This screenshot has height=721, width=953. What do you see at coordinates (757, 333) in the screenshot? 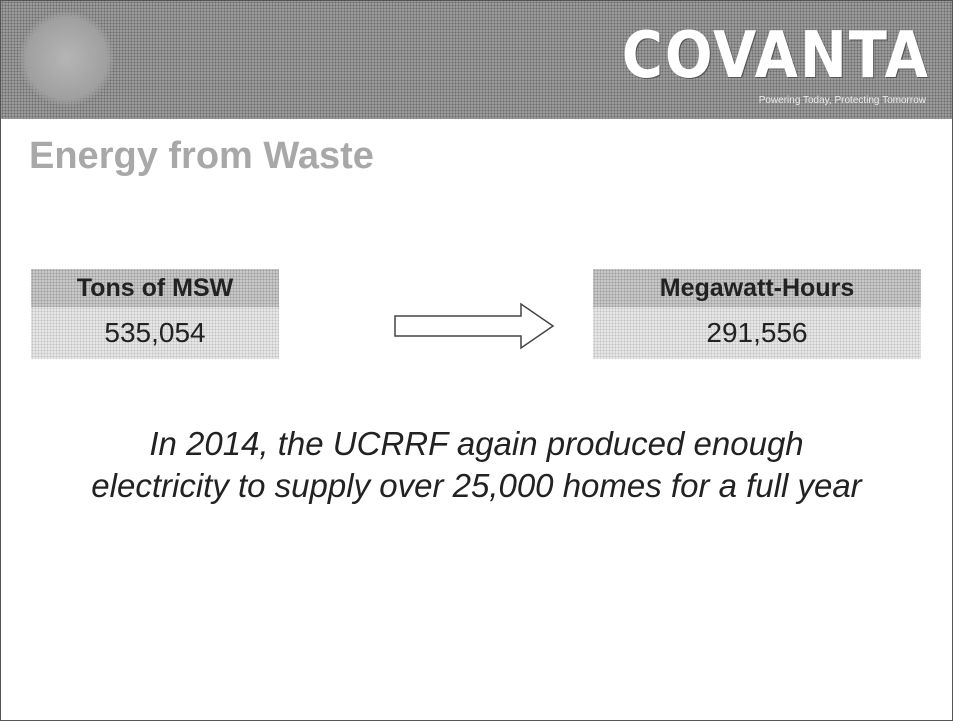
I see `output-value: 291,556` at bounding box center [757, 333].